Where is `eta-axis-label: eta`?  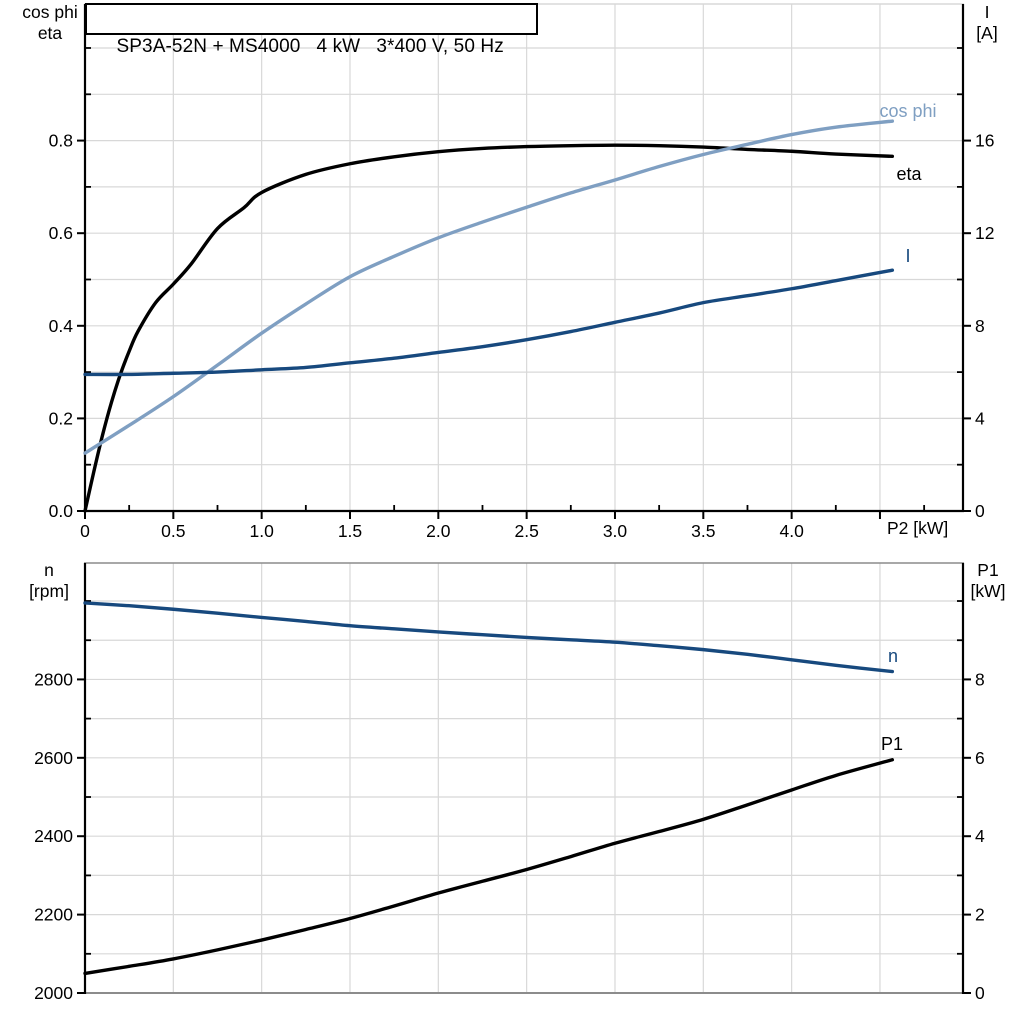
eta-axis-label: eta is located at coordinates (50, 33).